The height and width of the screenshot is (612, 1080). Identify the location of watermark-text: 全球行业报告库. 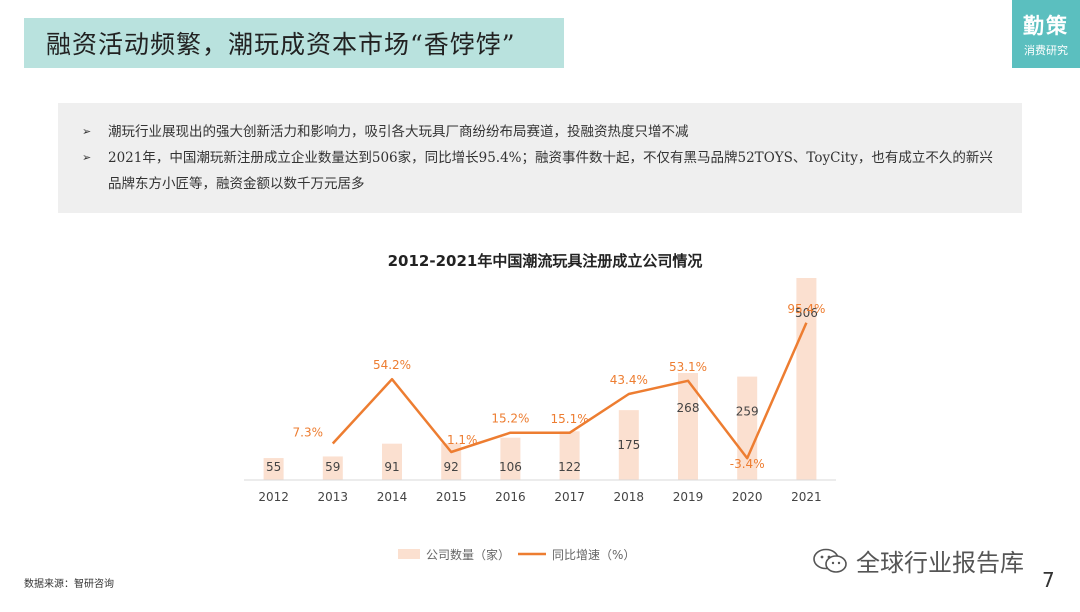
(940, 560).